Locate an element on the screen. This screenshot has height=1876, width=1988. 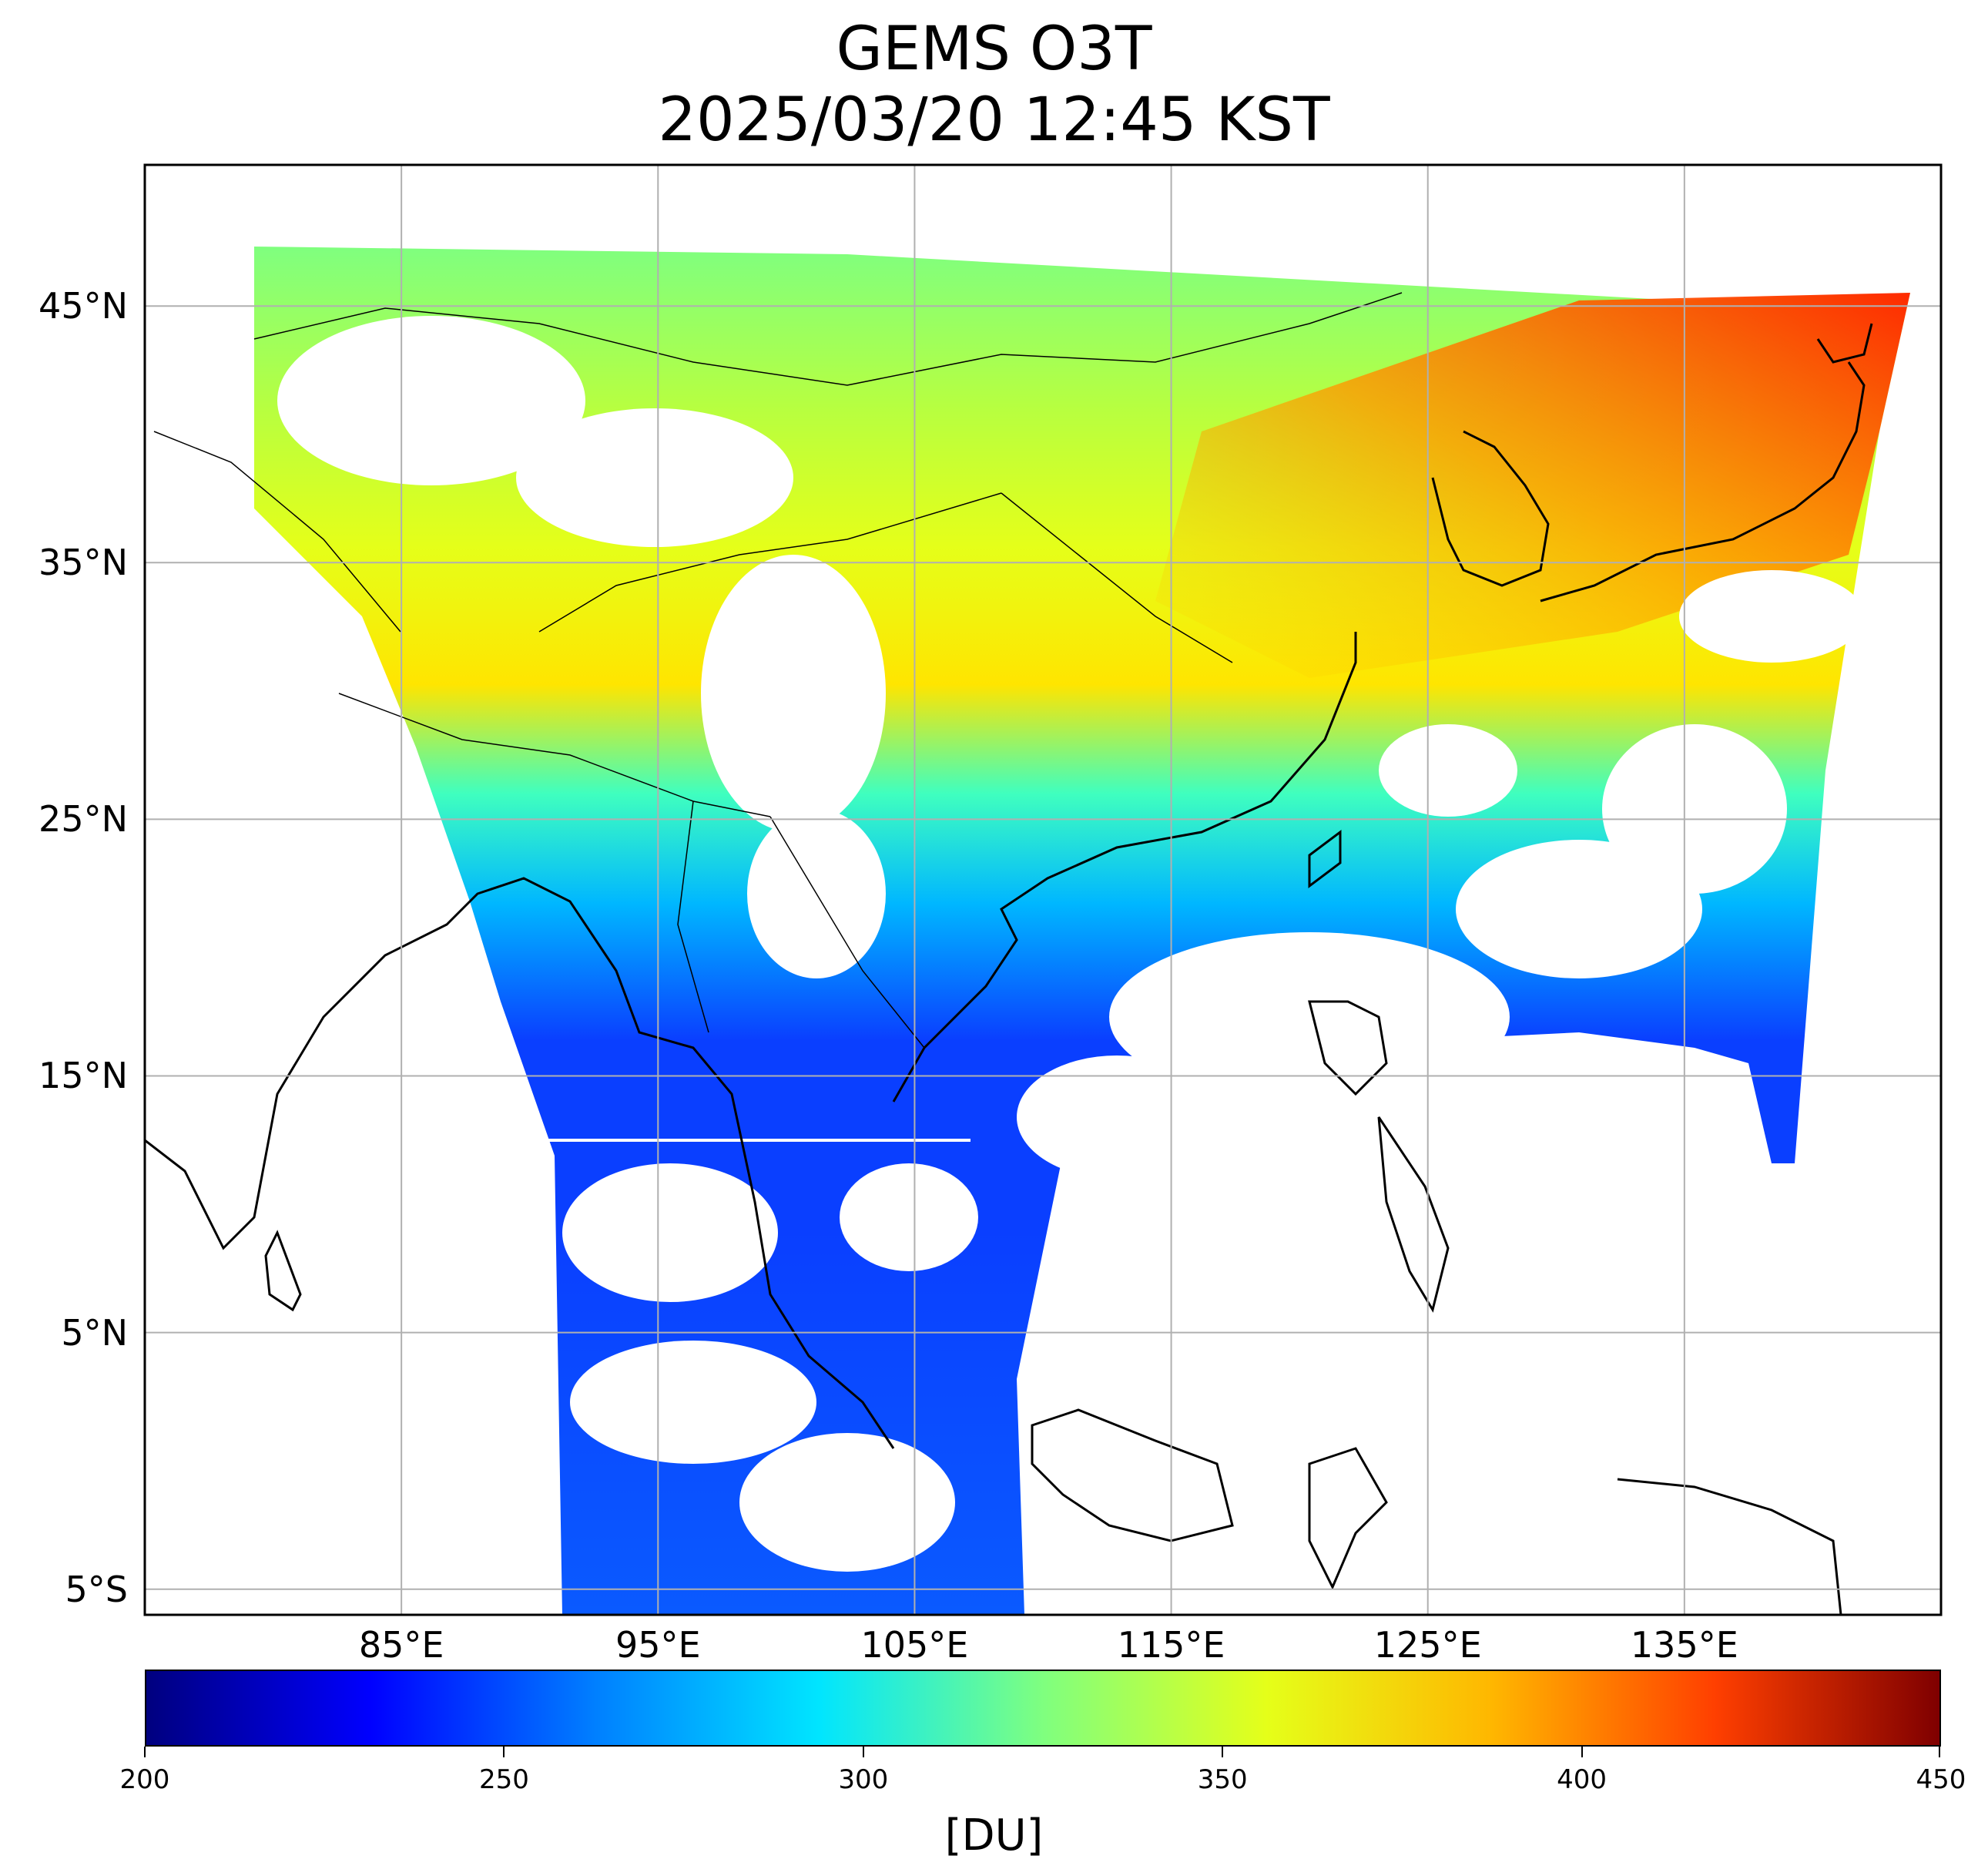
lon-label: 125°E is located at coordinates (1427, 1645).